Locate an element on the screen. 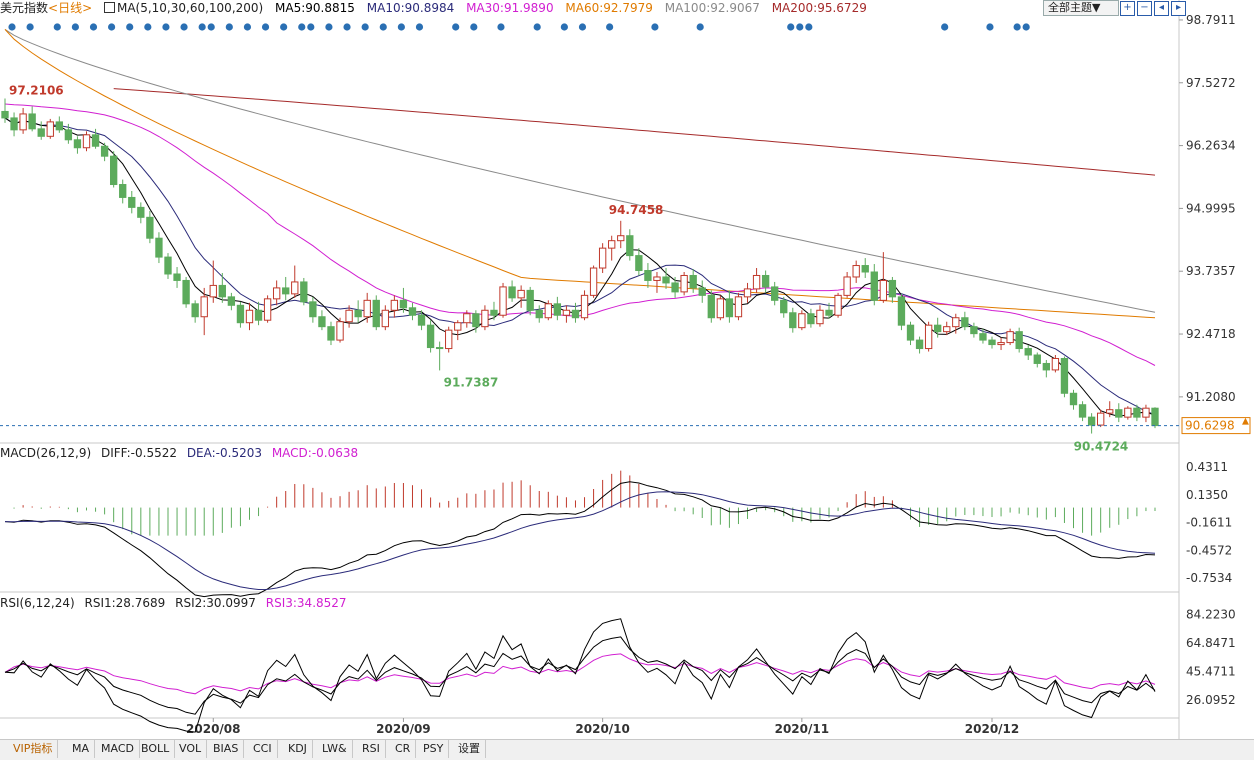 The height and width of the screenshot is (760, 1254). theme-dropdown: 全部主题▼ is located at coordinates (1081, 8).